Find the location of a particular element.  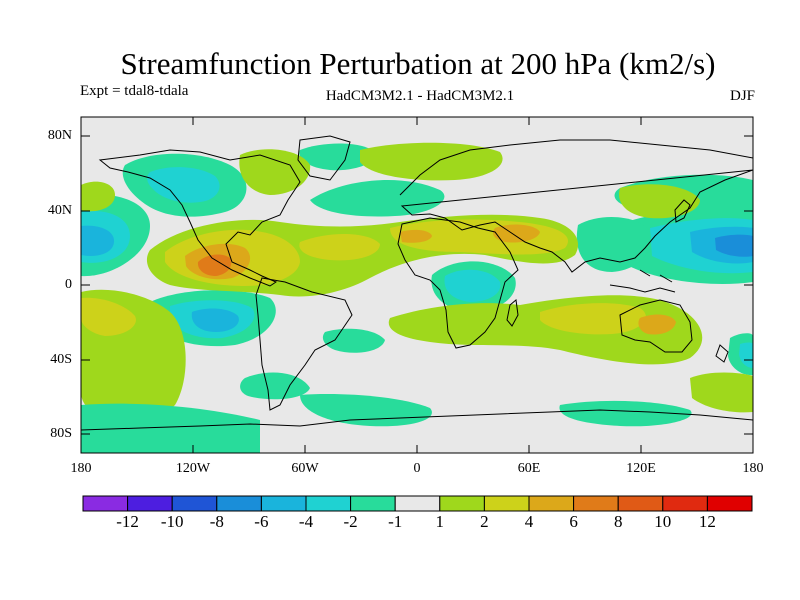

lat-label-80s: 80S is located at coordinates (61, 433).